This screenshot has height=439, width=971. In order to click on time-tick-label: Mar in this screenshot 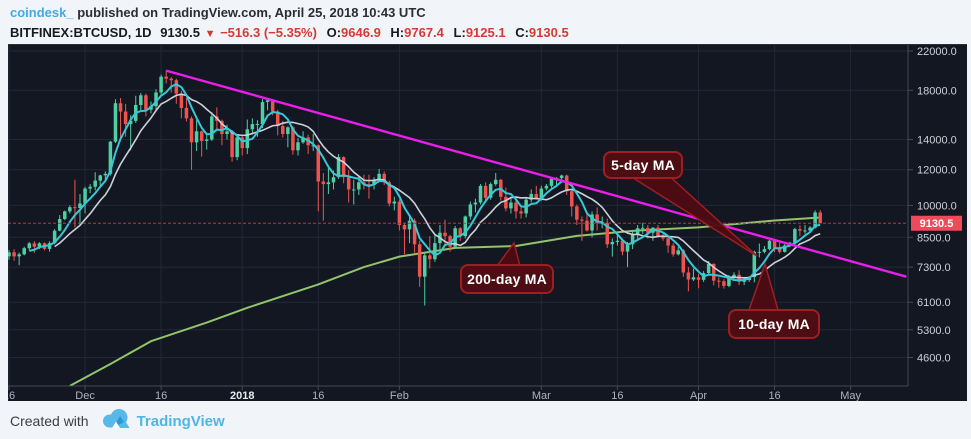, I will do `click(541, 395)`.